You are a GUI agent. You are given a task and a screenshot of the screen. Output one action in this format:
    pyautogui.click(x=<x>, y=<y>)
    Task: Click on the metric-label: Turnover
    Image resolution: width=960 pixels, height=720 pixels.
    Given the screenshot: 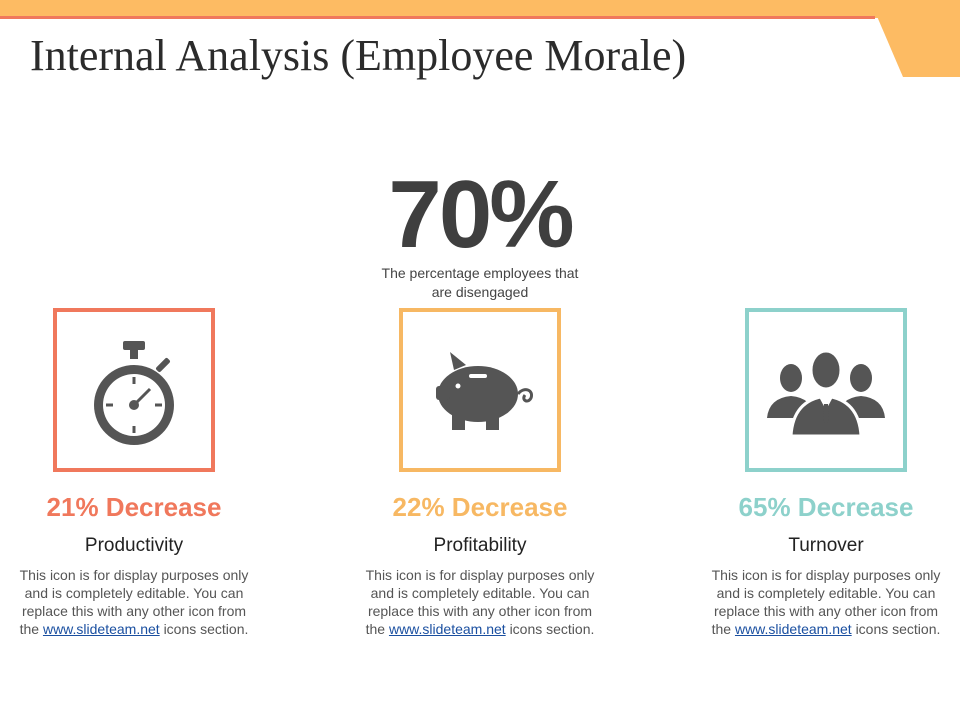 What is the action you would take?
    pyautogui.click(x=826, y=545)
    